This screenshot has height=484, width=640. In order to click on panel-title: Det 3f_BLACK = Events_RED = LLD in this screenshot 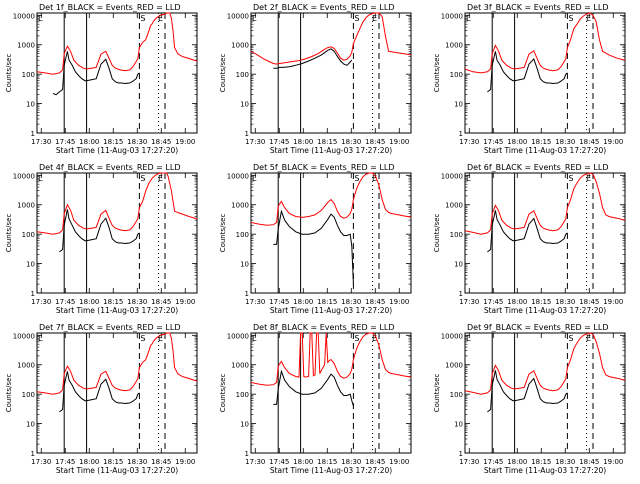, I will do `click(537, 7)`.